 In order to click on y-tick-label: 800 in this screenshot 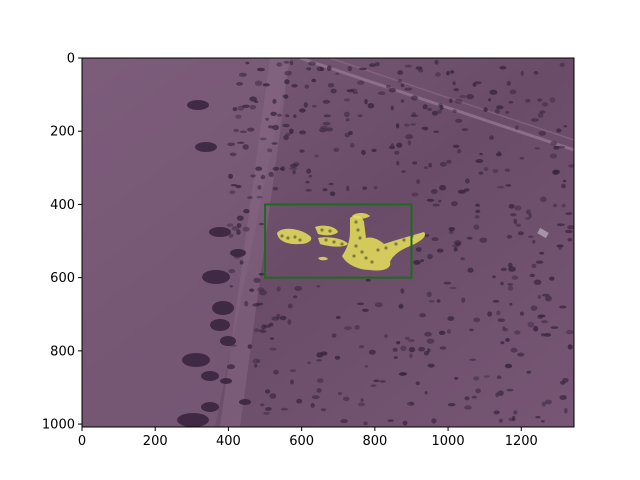, I will do `click(62, 351)`.